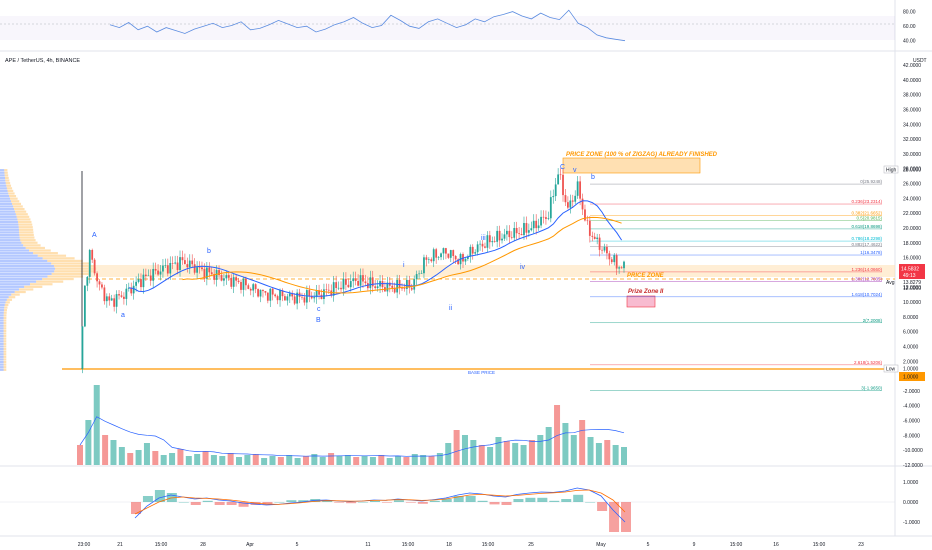 This screenshot has height=550, width=932. What do you see at coordinates (912, 259) in the screenshot?
I see `price-tick-13: 16.0000` at bounding box center [912, 259].